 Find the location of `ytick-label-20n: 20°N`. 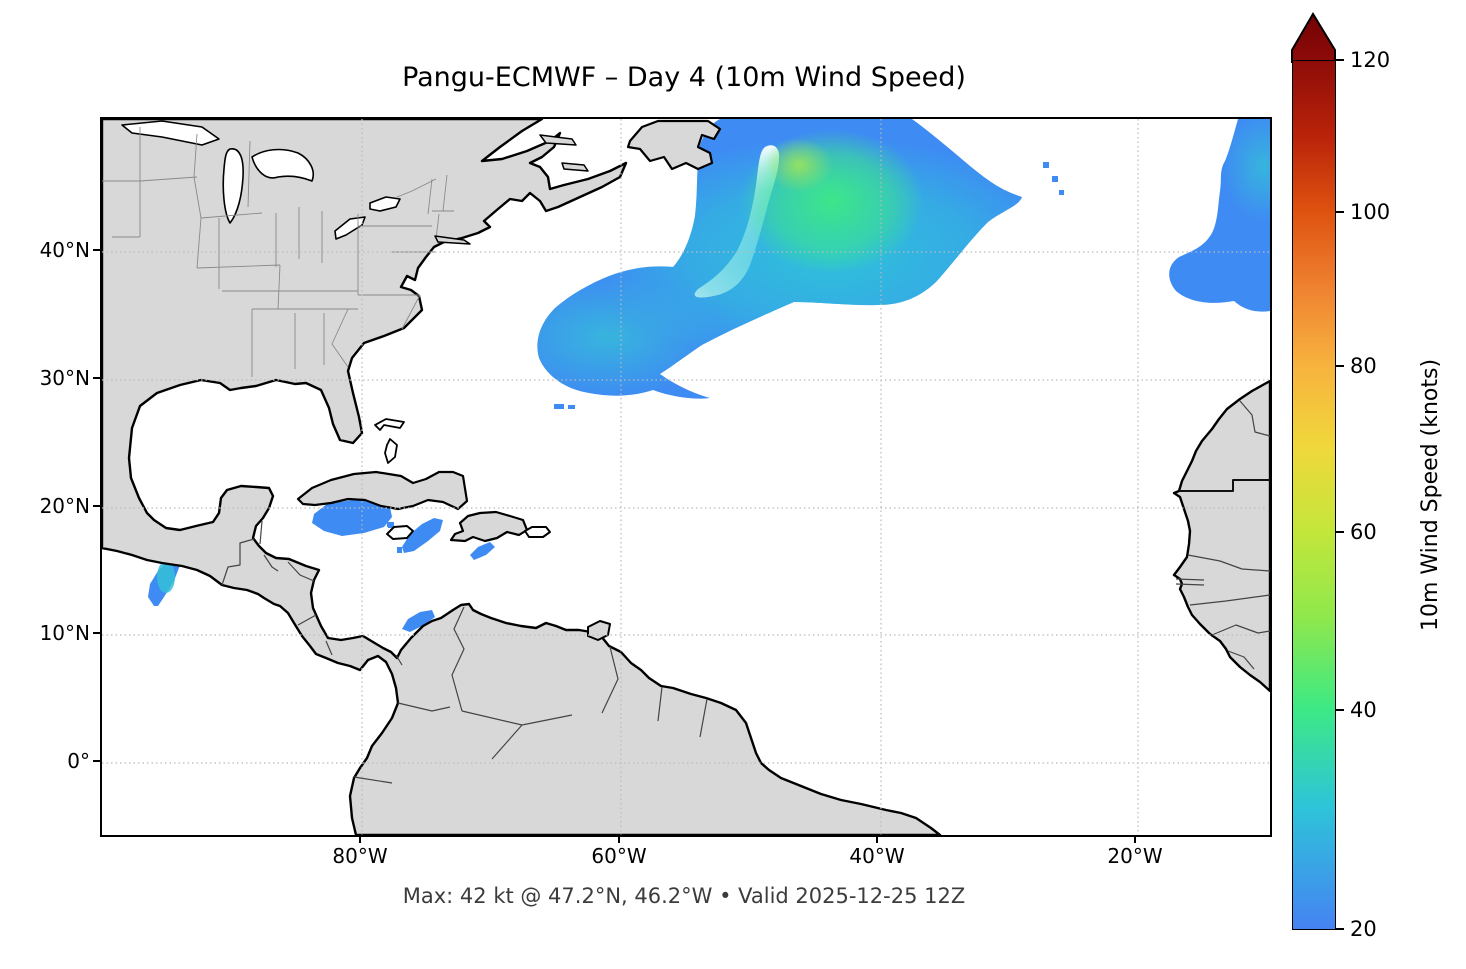

ytick-label-20n: 20°N is located at coordinates (64, 506).